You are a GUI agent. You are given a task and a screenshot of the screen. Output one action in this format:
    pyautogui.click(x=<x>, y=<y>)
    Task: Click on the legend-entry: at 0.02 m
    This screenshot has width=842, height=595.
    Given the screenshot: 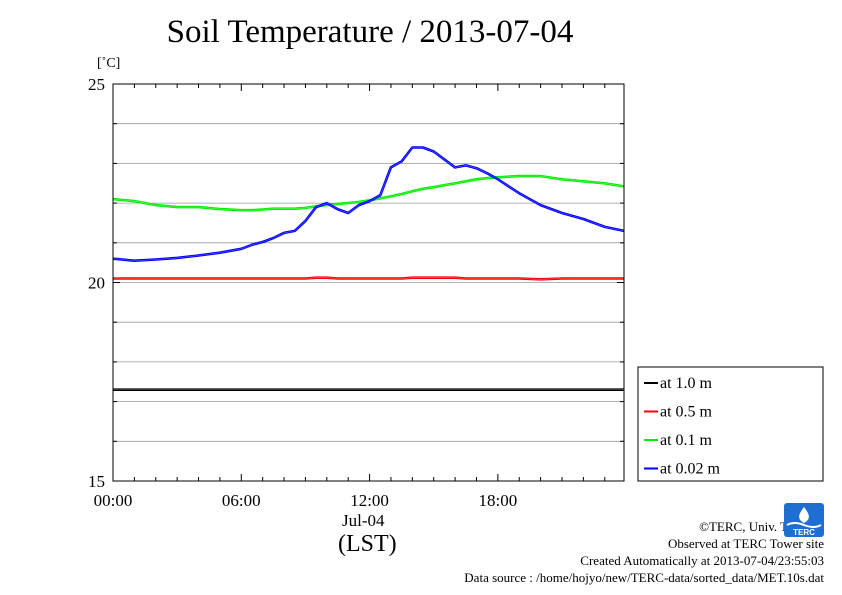 What is the action you would take?
    pyautogui.click(x=690, y=469)
    